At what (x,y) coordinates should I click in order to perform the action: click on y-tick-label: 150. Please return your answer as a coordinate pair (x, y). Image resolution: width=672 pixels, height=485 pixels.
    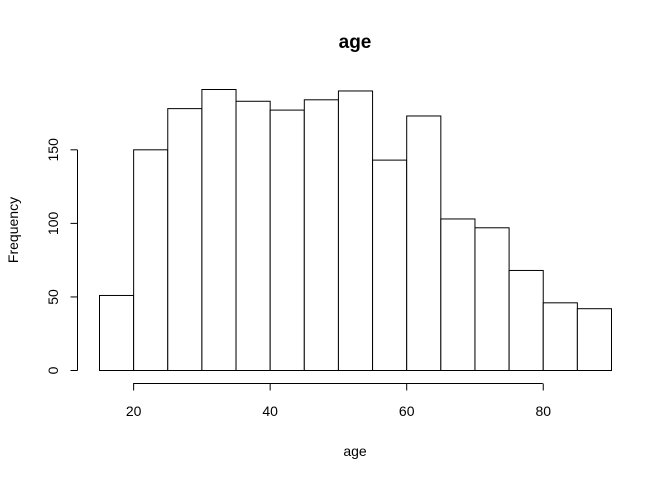
    Looking at the image, I should click on (53, 150).